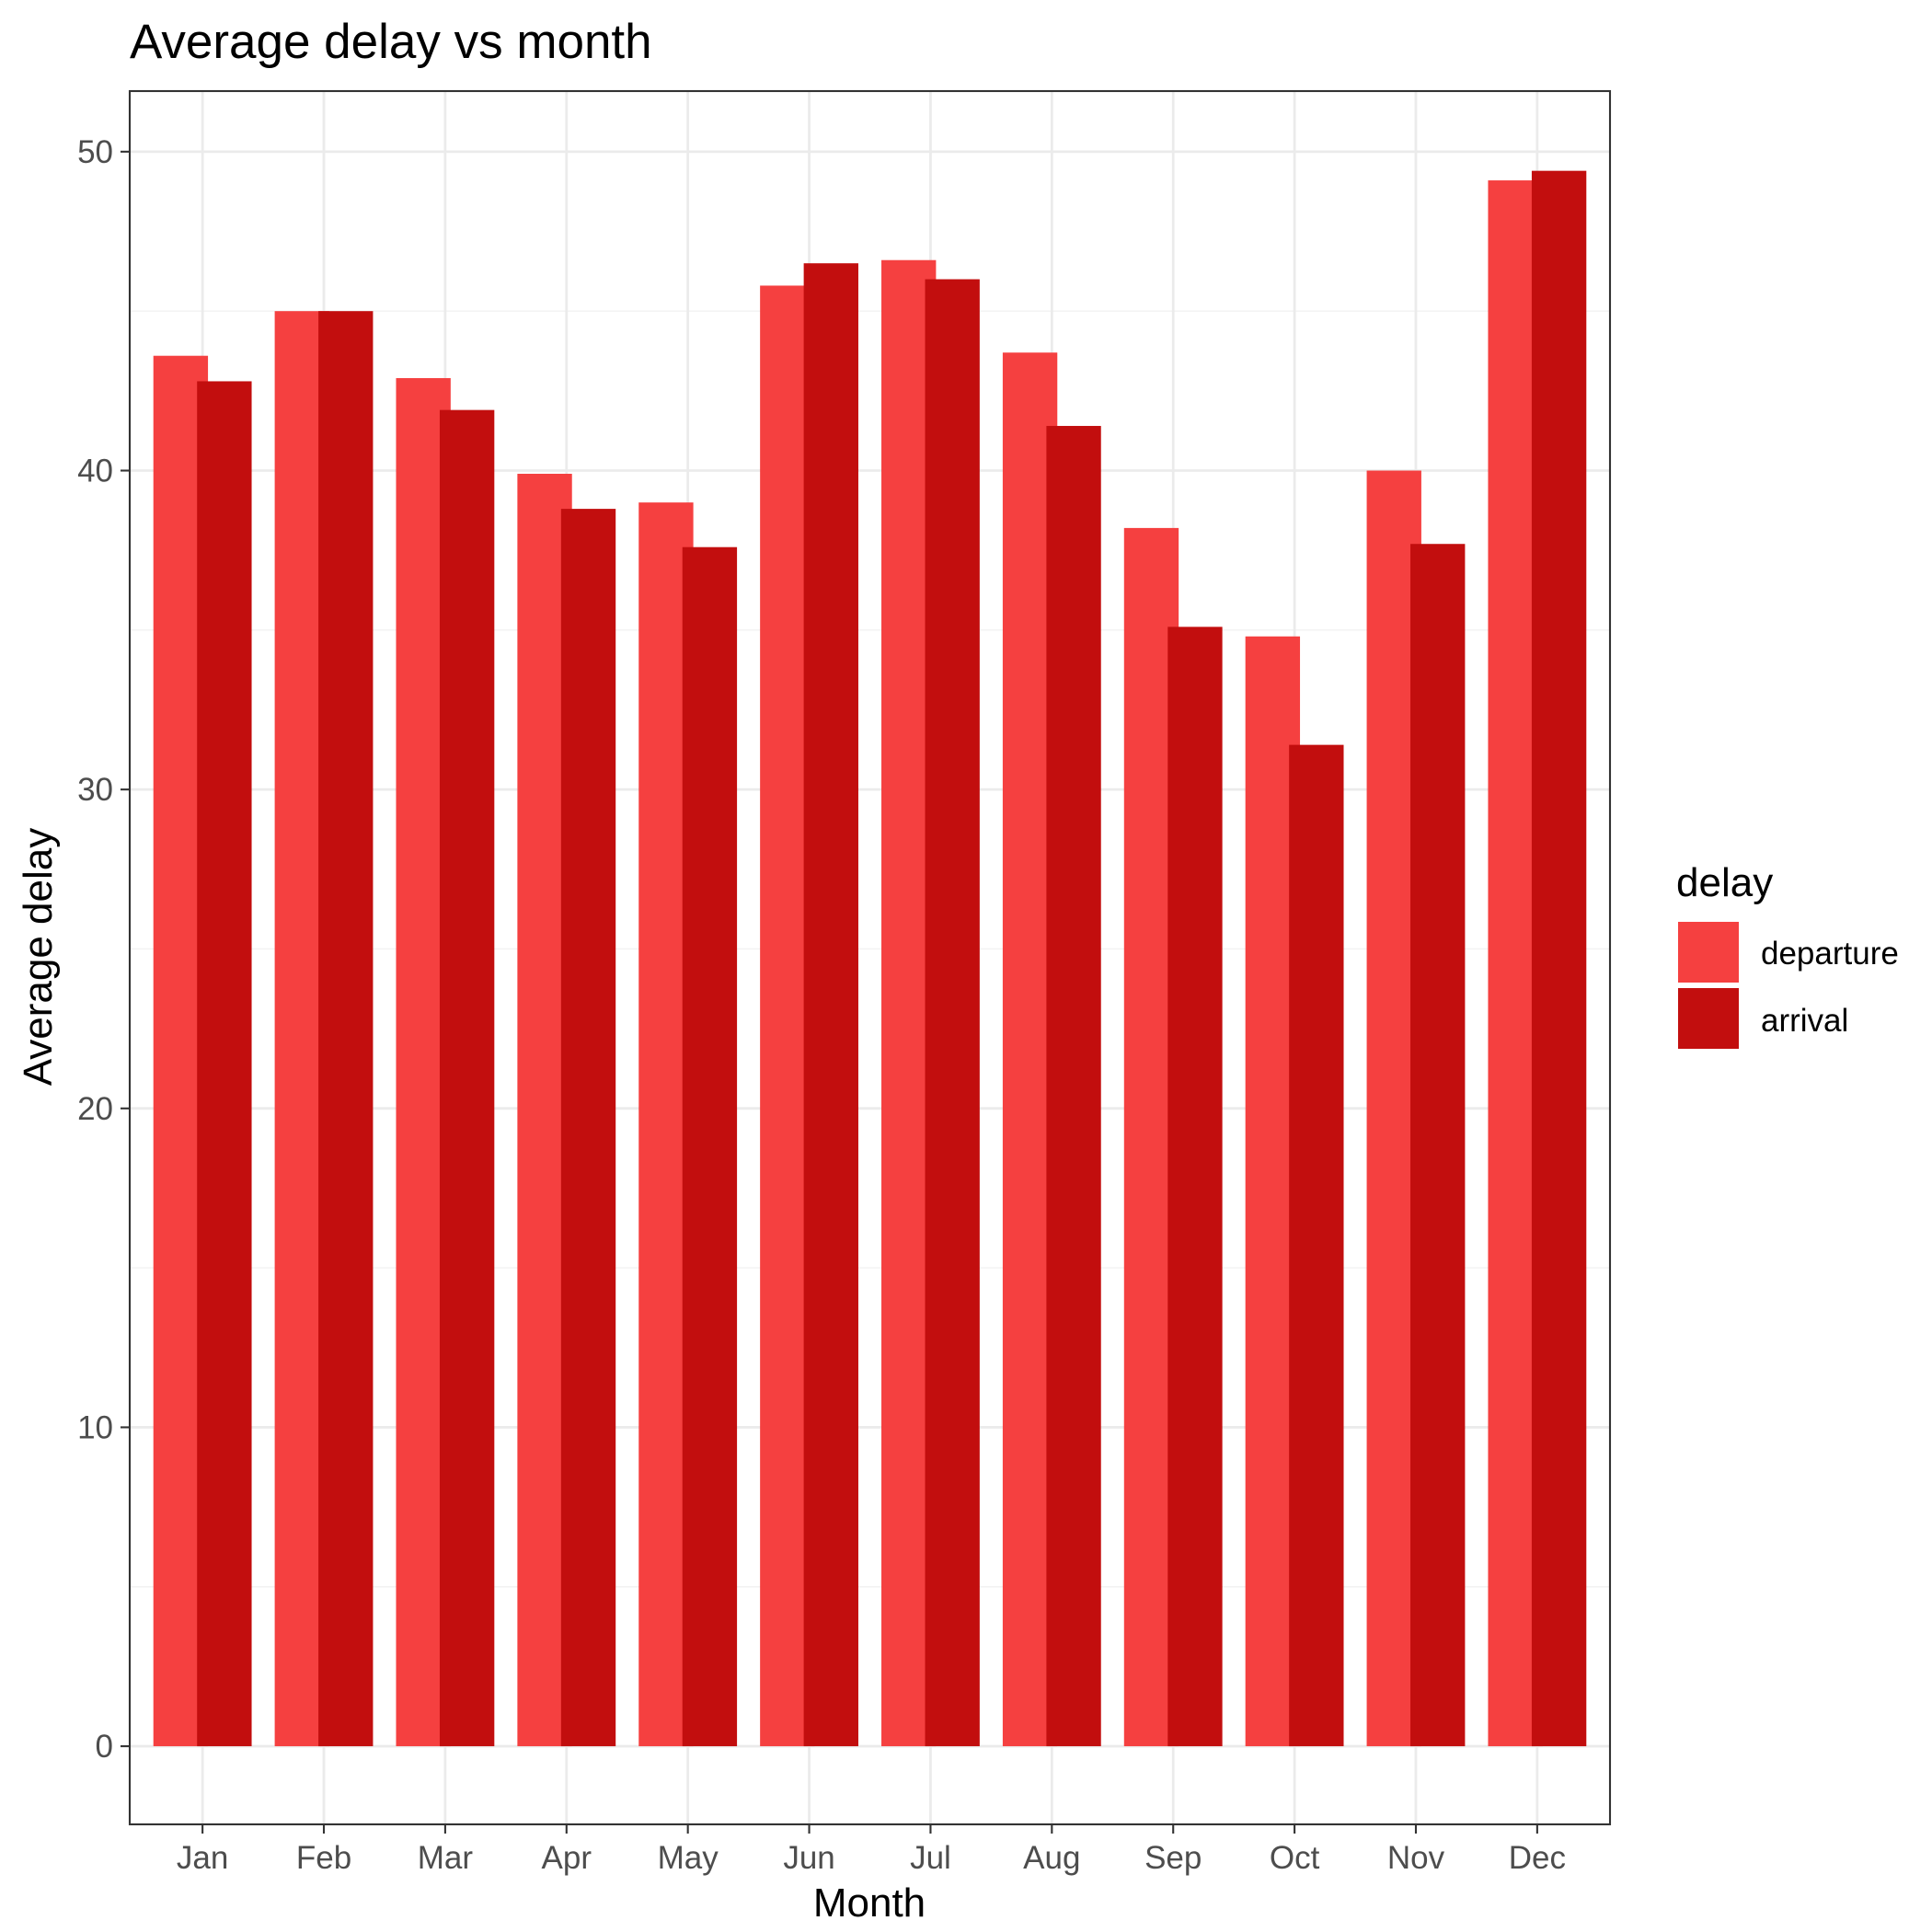 The width and height of the screenshot is (1932, 1932). I want to click on bar-arrival-aug, so click(1073, 1086).